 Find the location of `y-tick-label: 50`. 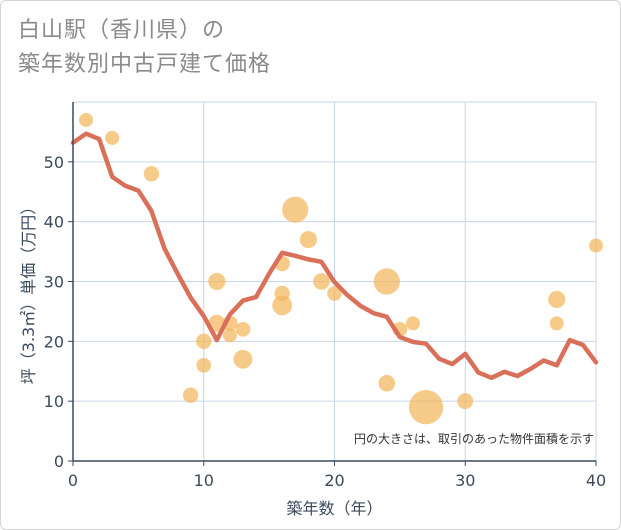

y-tick-label: 50 is located at coordinates (54, 162).